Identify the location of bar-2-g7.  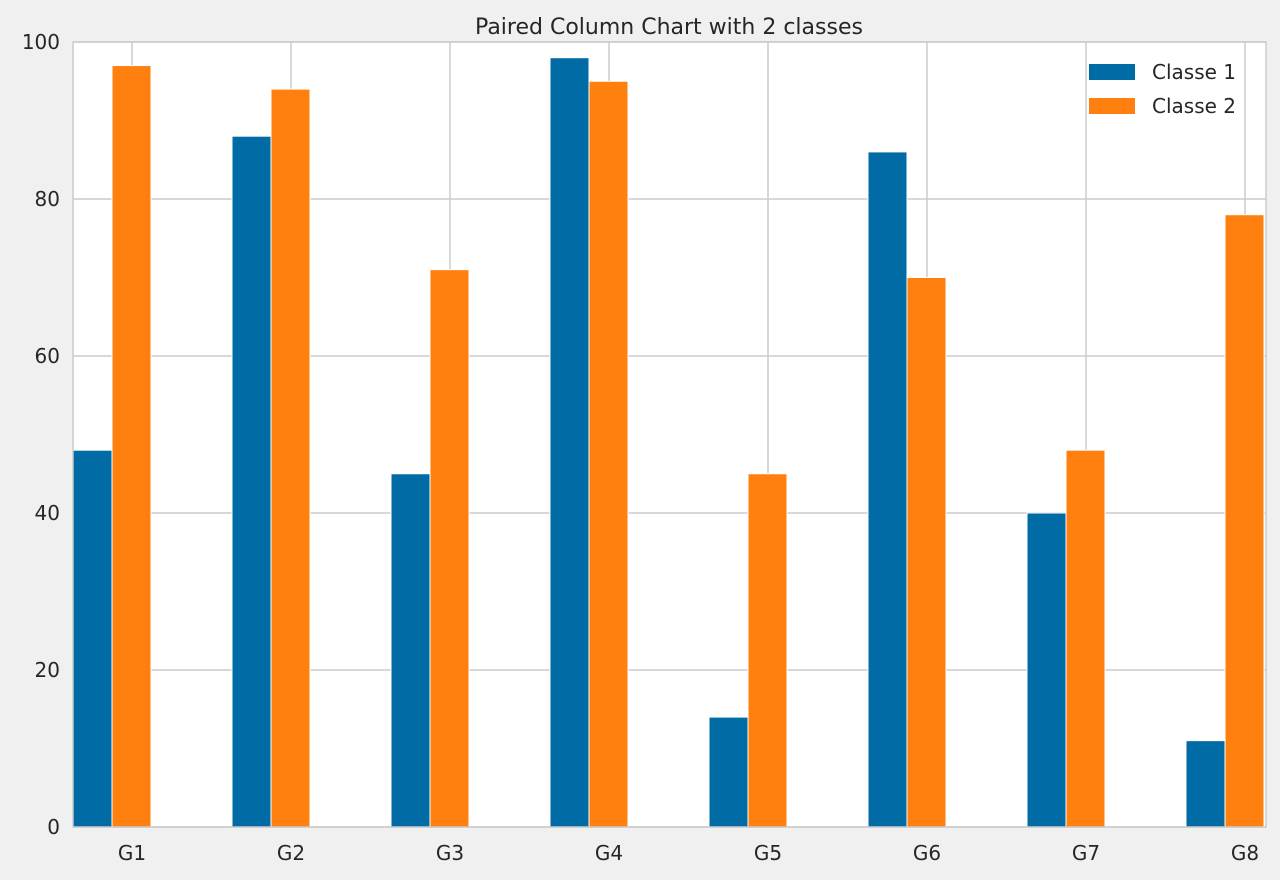
(1085, 638).